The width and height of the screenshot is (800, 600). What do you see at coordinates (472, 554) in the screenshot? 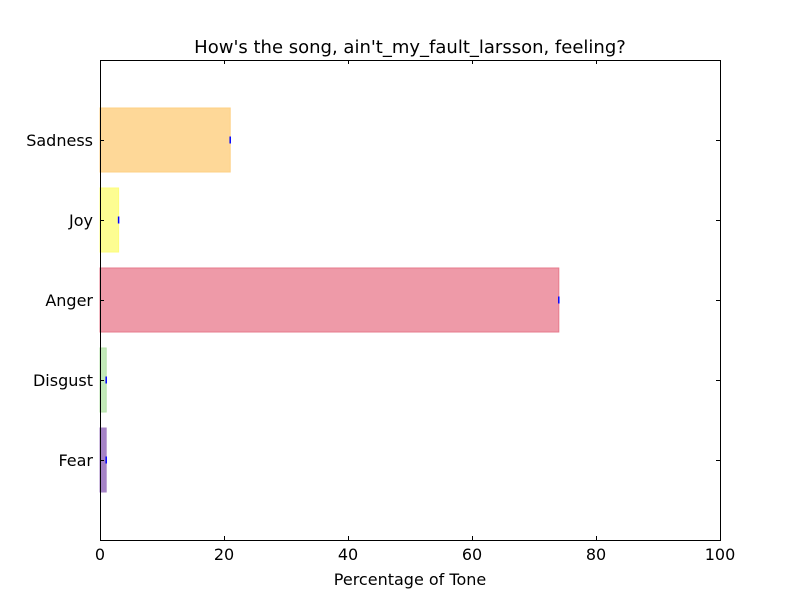
I see `x-tick-label-60: 60` at bounding box center [472, 554].